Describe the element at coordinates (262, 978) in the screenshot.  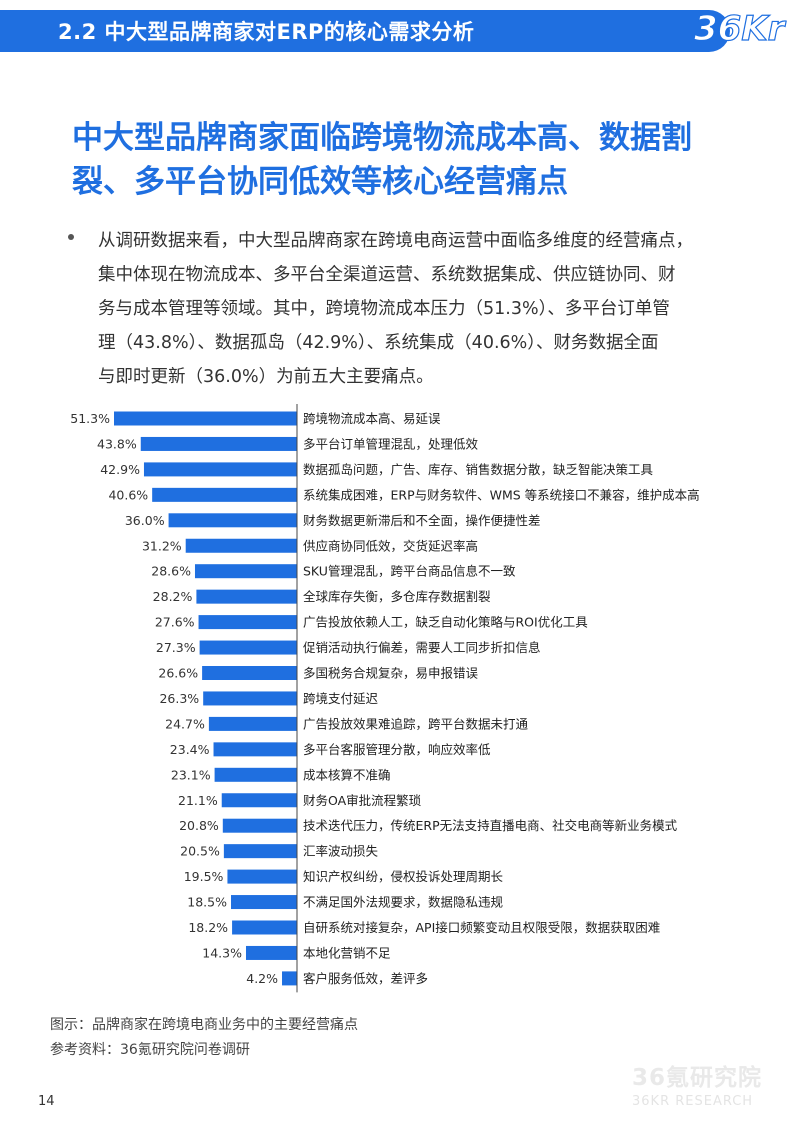
I see `bar-value-label: 4.2%` at that location.